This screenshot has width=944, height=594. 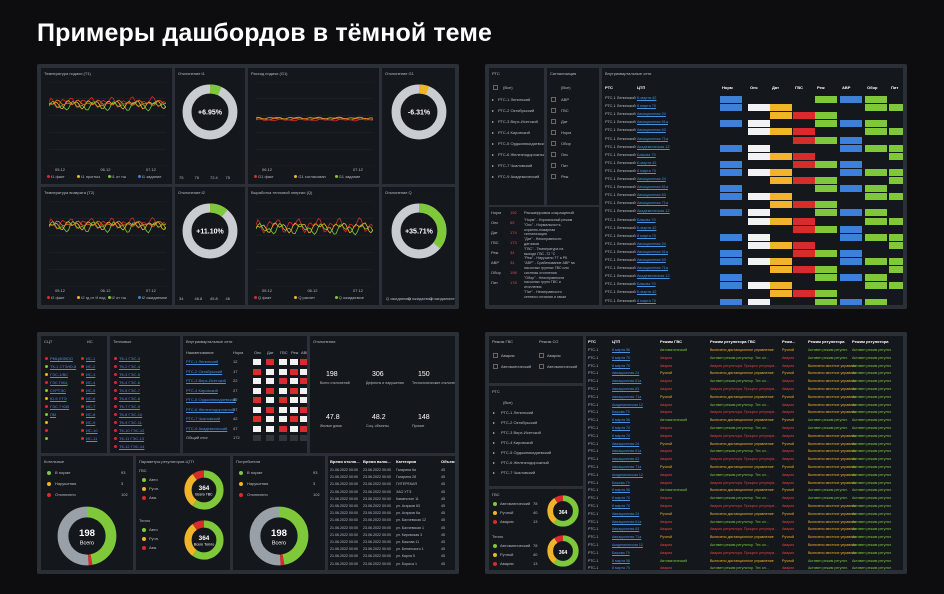 What do you see at coordinates (151, 176) in the screenshot?
I see `t1-legend: t1 задание` at bounding box center [151, 176].